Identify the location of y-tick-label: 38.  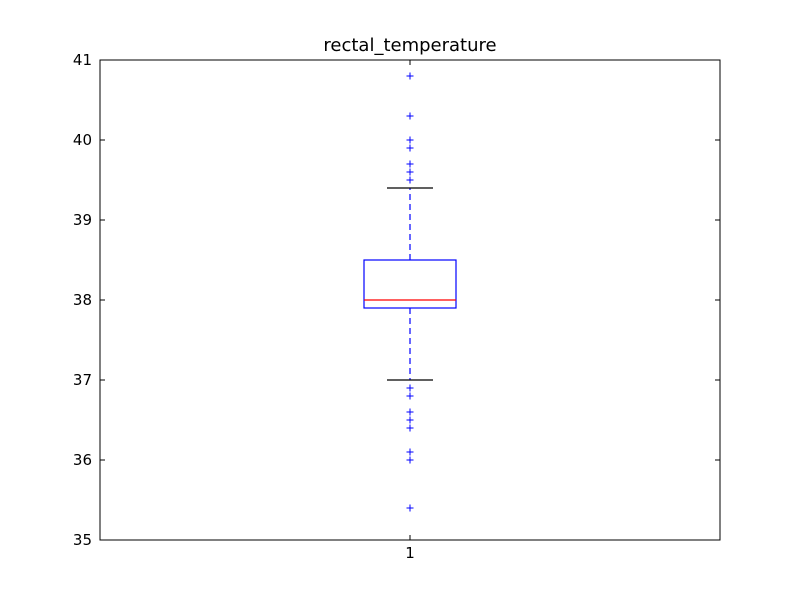
(82, 300).